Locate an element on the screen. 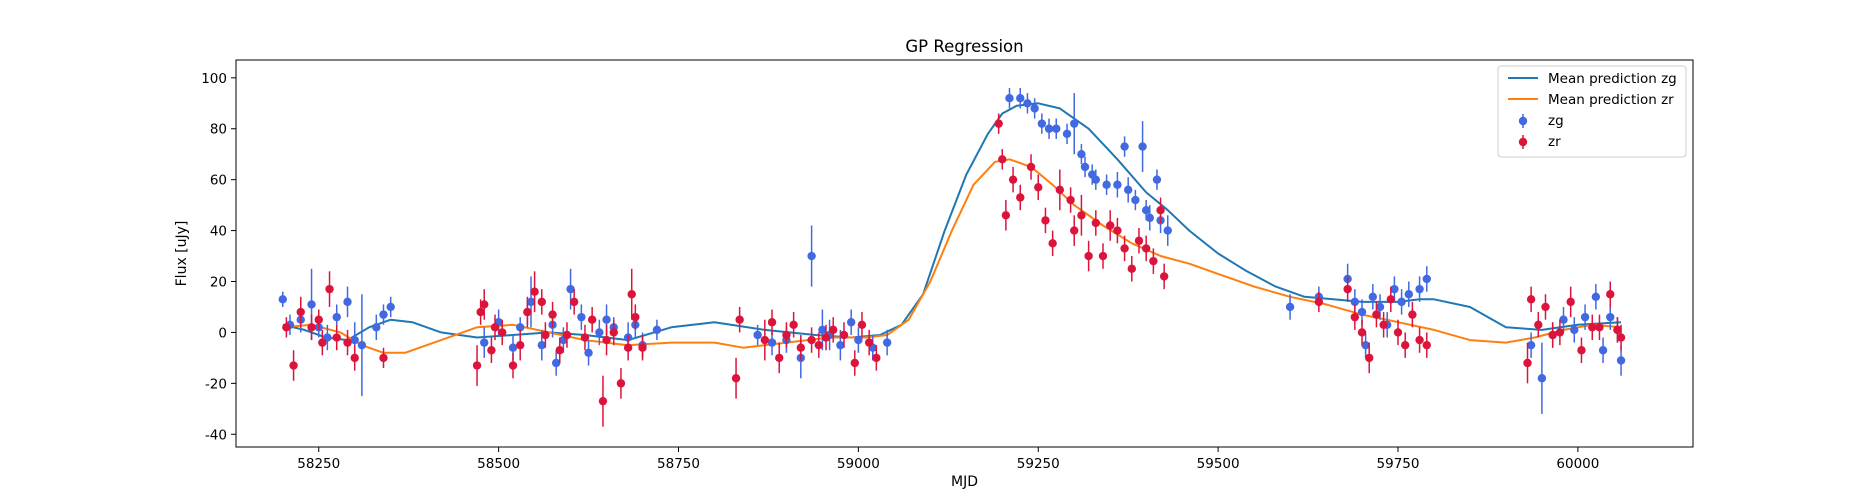  legend-swatch-zr-marker is located at coordinates (1523, 142).